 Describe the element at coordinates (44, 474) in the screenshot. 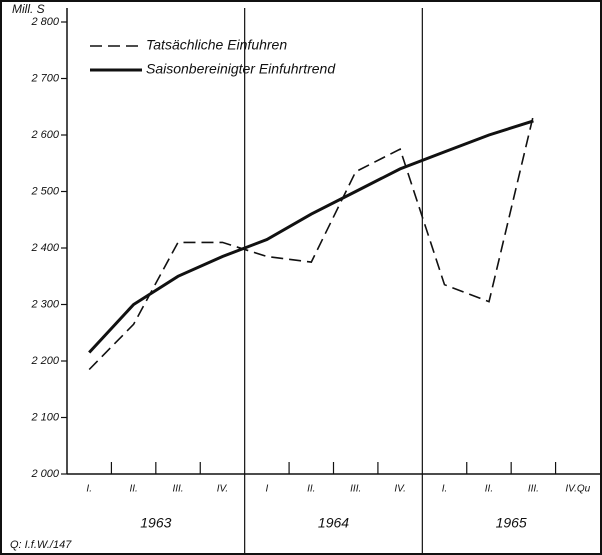

I see `y-tick-label: 2 000` at that location.